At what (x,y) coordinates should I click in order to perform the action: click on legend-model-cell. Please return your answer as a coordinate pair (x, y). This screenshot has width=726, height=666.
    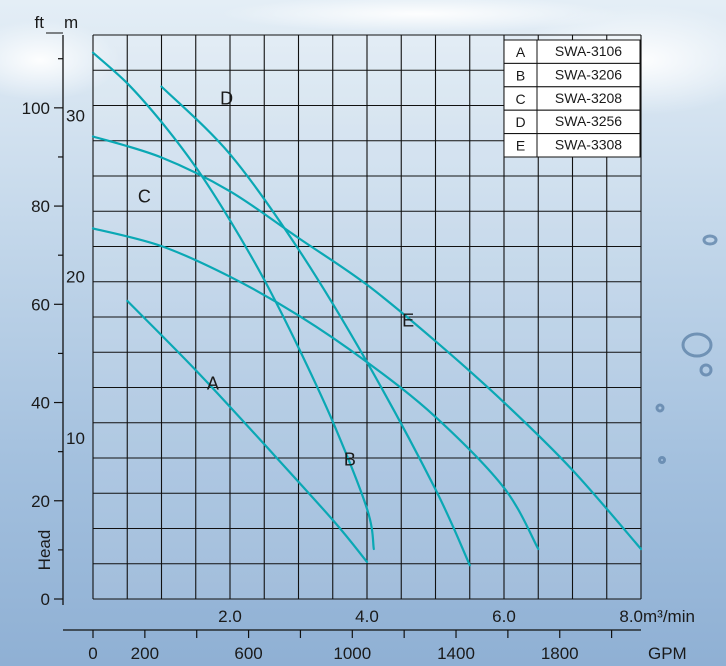
    Looking at the image, I should click on (588, 145).